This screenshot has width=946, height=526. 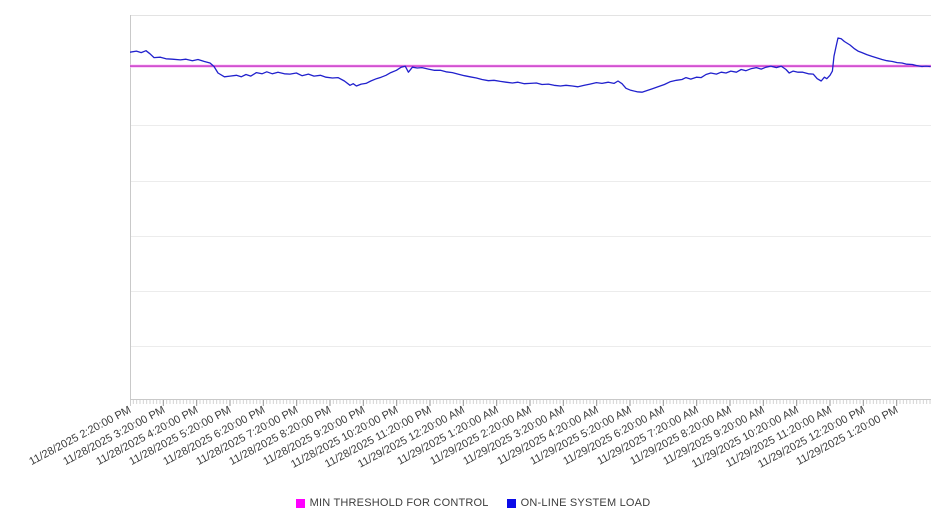 What do you see at coordinates (300, 503) in the screenshot?
I see `legend-swatch-min-threshold-icon` at bounding box center [300, 503].